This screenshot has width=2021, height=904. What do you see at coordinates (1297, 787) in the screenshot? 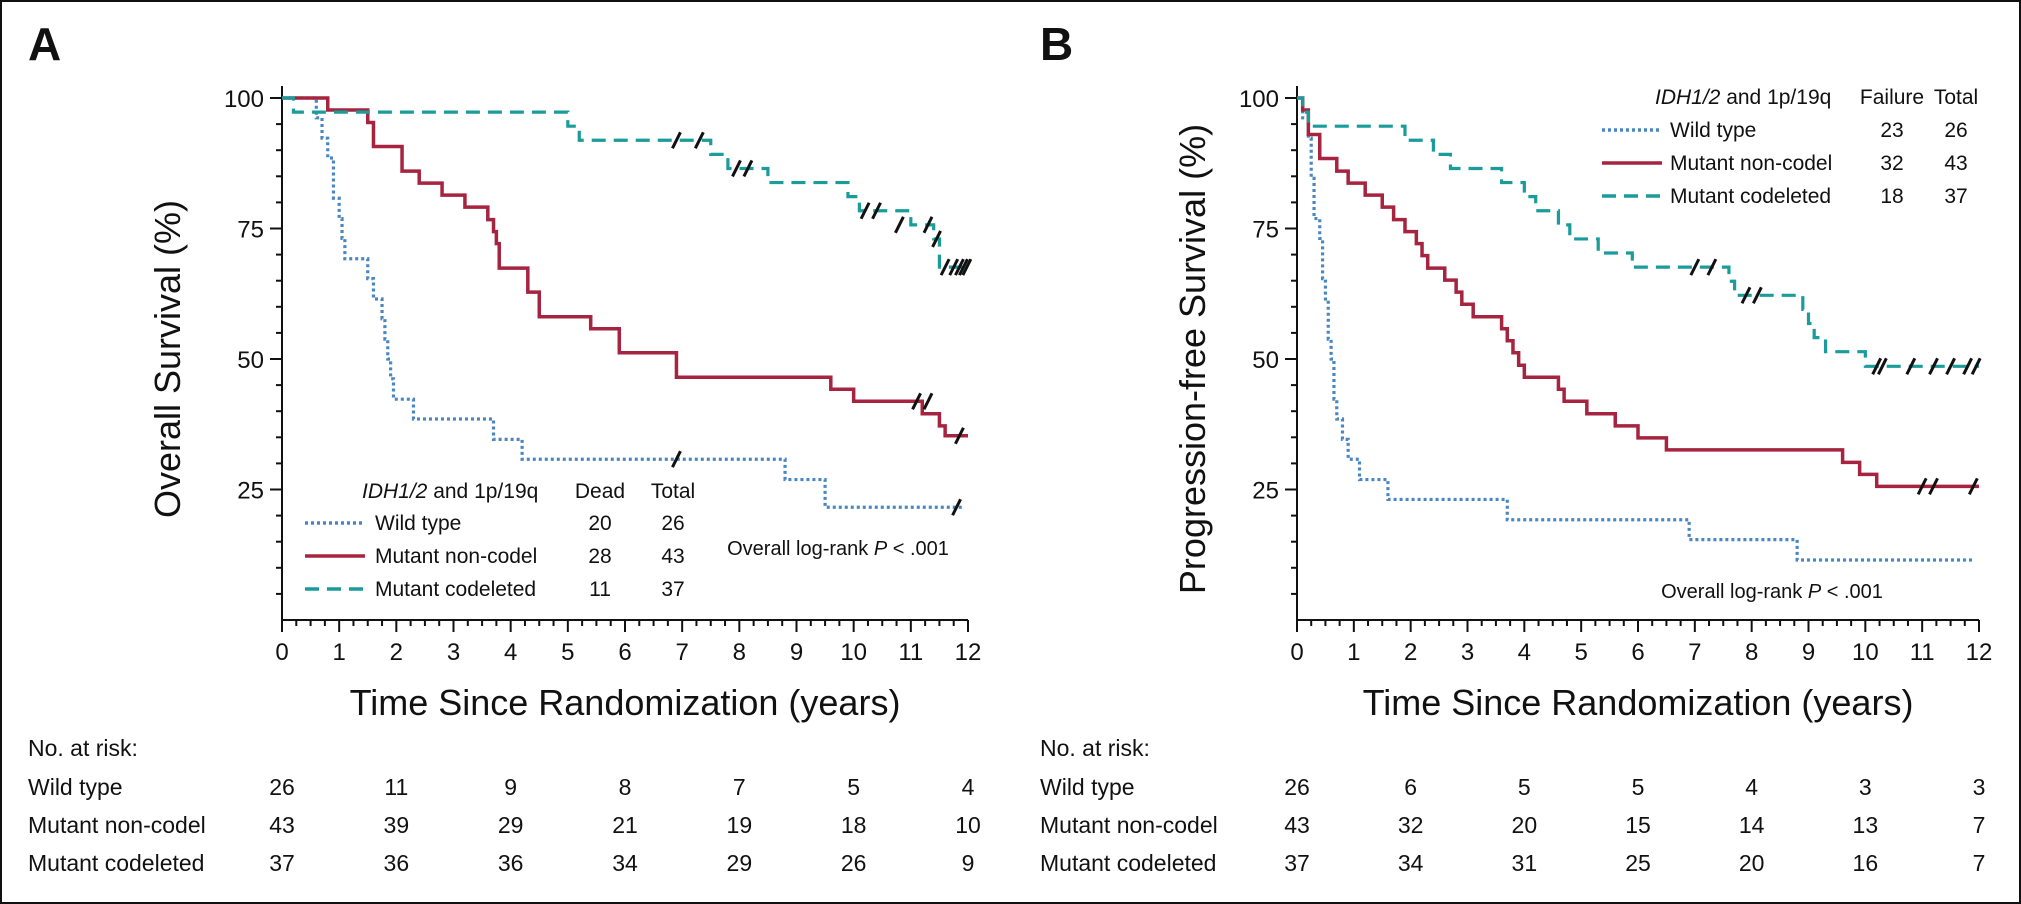
I see `risk-cell: 26` at bounding box center [1297, 787].